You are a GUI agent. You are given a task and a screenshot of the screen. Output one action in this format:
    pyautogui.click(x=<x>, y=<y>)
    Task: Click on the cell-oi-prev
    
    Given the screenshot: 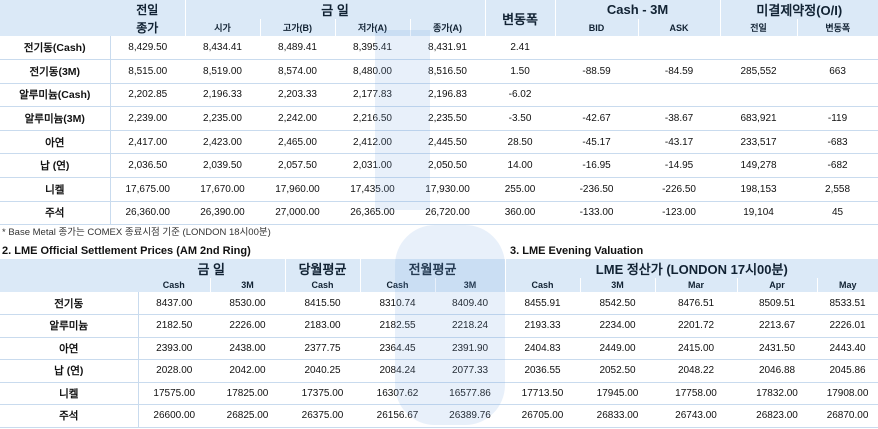 What is the action you would take?
    pyautogui.click(x=759, y=48)
    